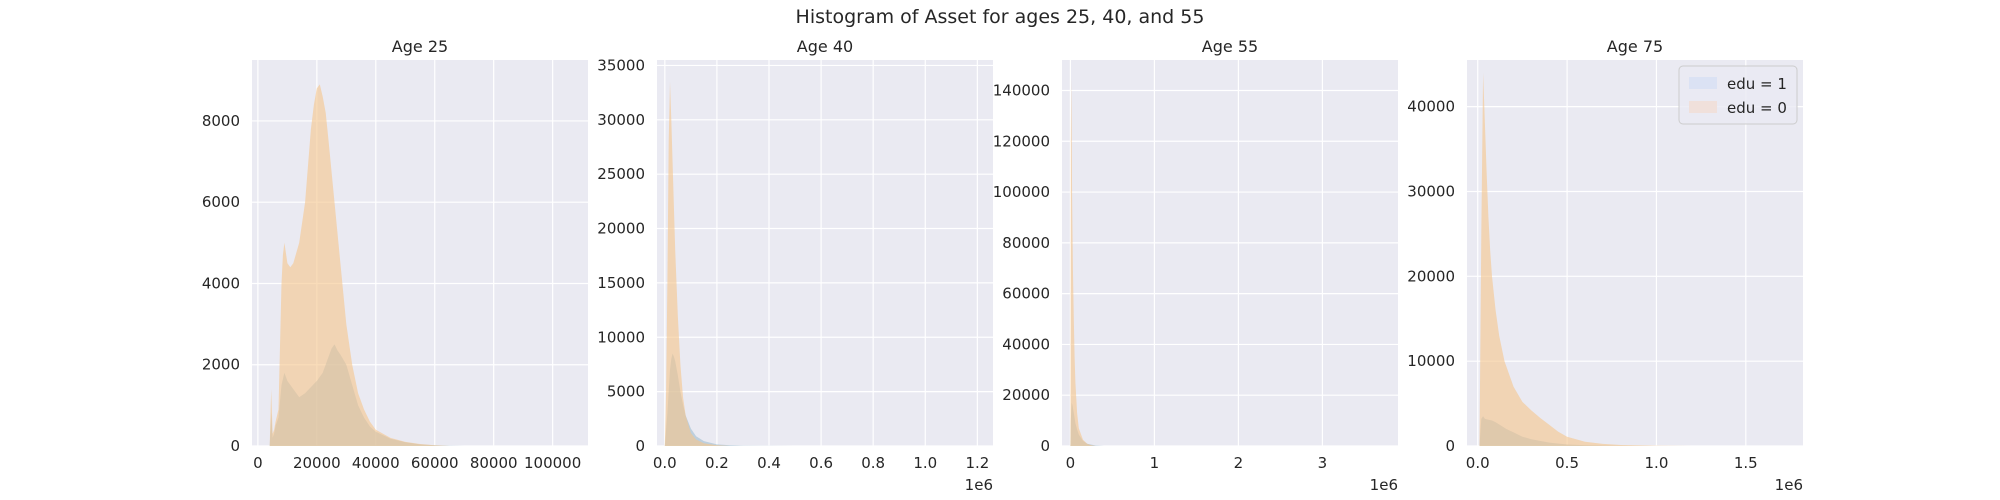  I want to click on y-tick-label: 8000, so click(221, 121).